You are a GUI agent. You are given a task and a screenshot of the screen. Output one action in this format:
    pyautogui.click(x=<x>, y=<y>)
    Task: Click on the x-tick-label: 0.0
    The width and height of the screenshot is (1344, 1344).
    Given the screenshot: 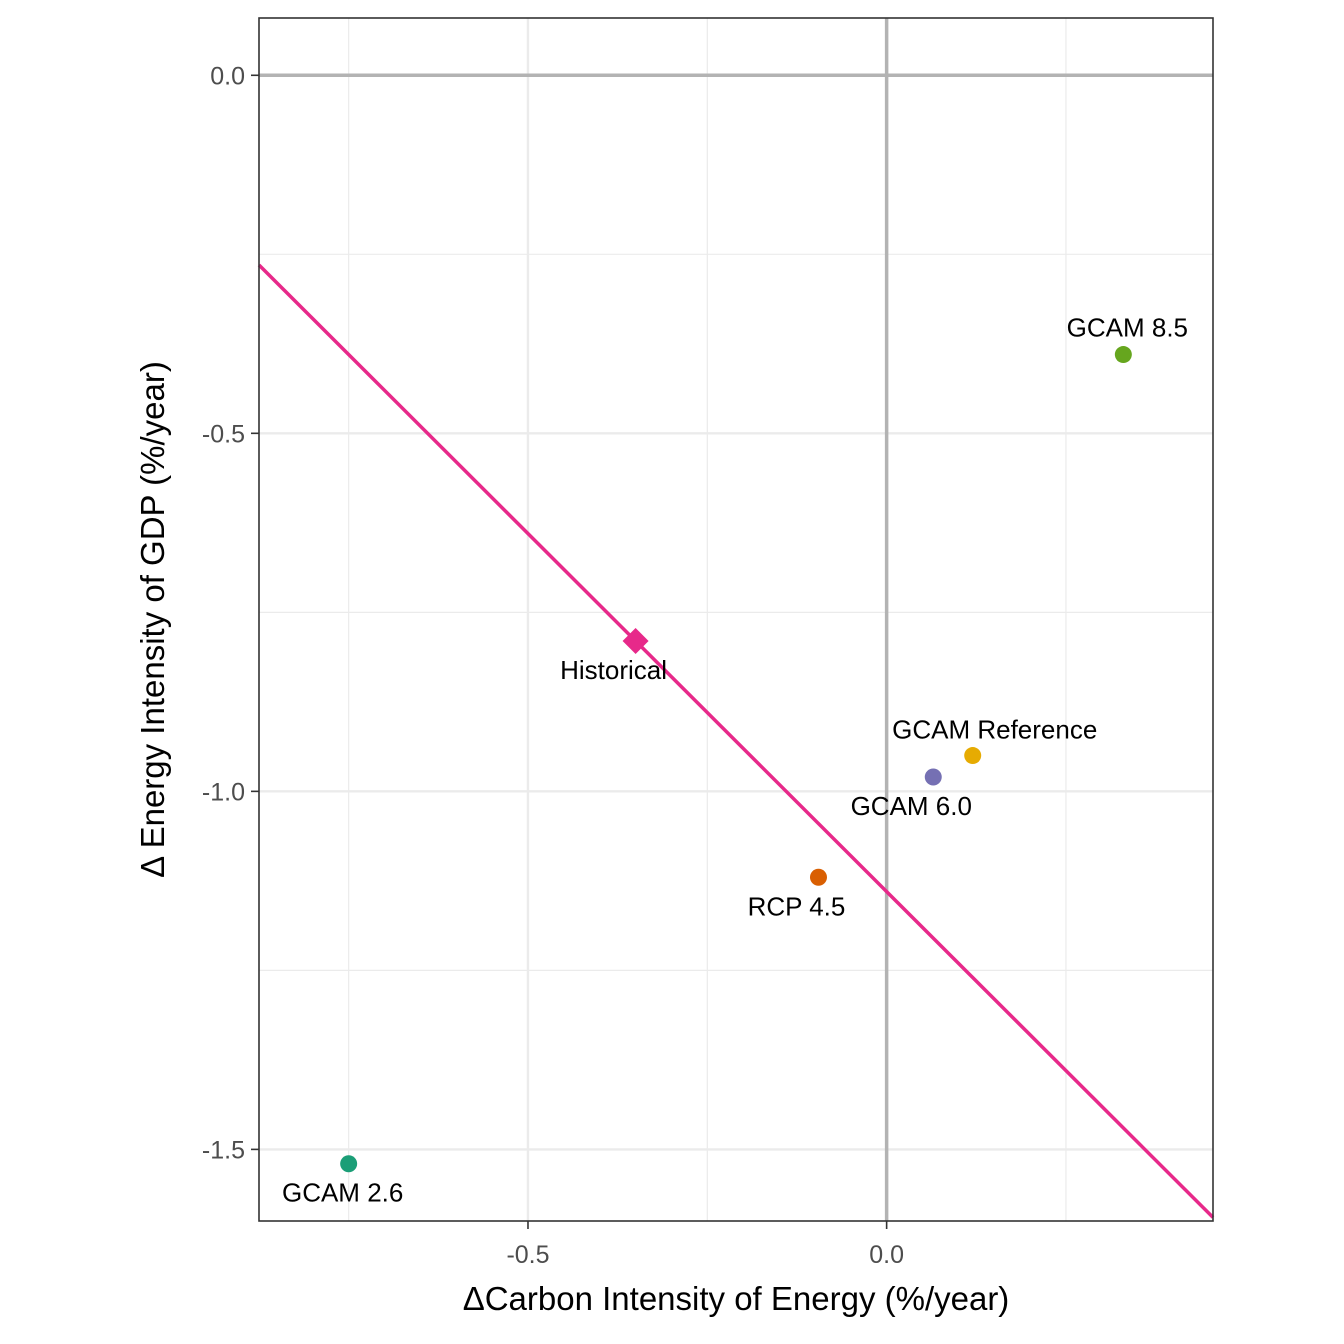 What is the action you would take?
    pyautogui.click(x=886, y=1255)
    